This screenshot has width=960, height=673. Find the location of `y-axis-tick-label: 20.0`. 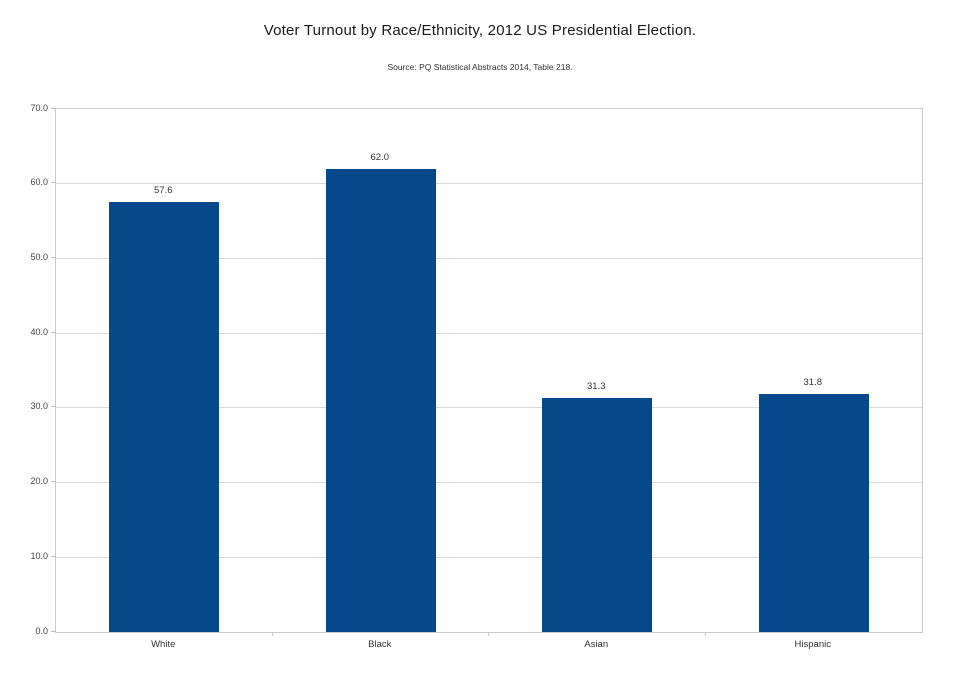

y-axis-tick-label: 20.0 is located at coordinates (39, 481).